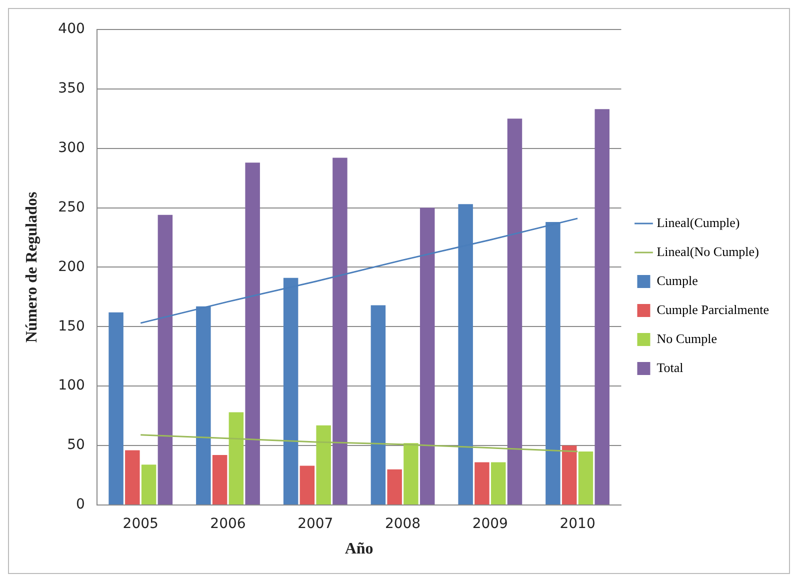 The width and height of the screenshot is (800, 584). Describe the element at coordinates (80, 504) in the screenshot. I see `y-tick-label: 0` at that location.